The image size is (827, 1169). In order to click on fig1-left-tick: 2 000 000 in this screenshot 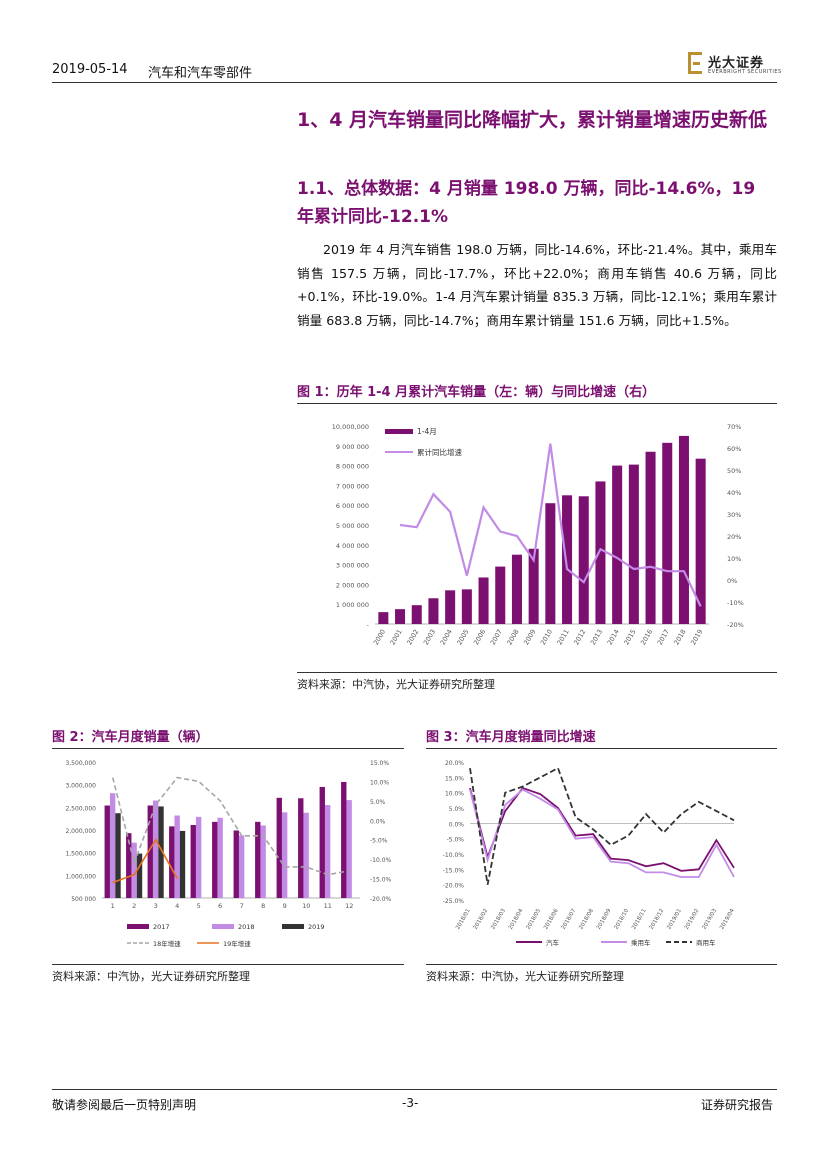, I will do `click(352, 585)`.